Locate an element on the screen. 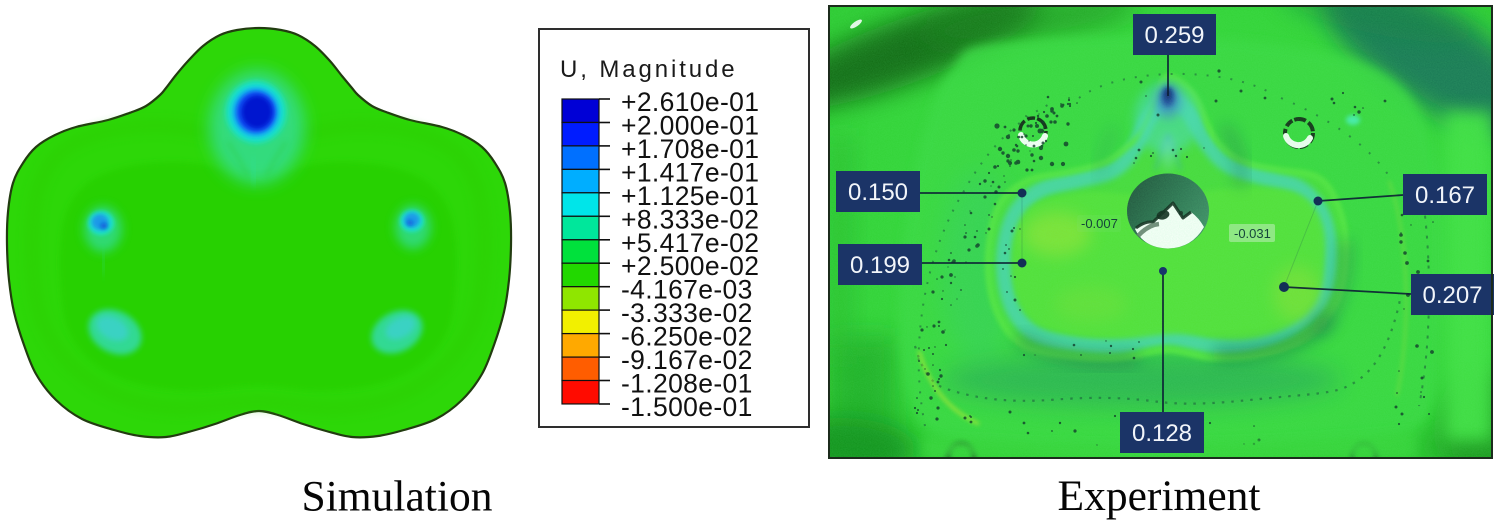 This screenshot has width=1500, height=525. svg-text: -3.333e-02 is located at coordinates (687, 313).